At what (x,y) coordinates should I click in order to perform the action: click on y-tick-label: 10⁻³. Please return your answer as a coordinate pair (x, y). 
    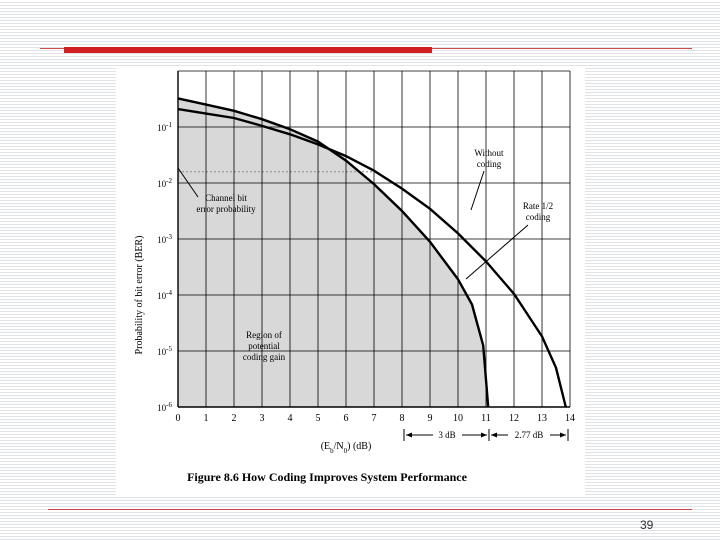
    Looking at the image, I should click on (164, 239).